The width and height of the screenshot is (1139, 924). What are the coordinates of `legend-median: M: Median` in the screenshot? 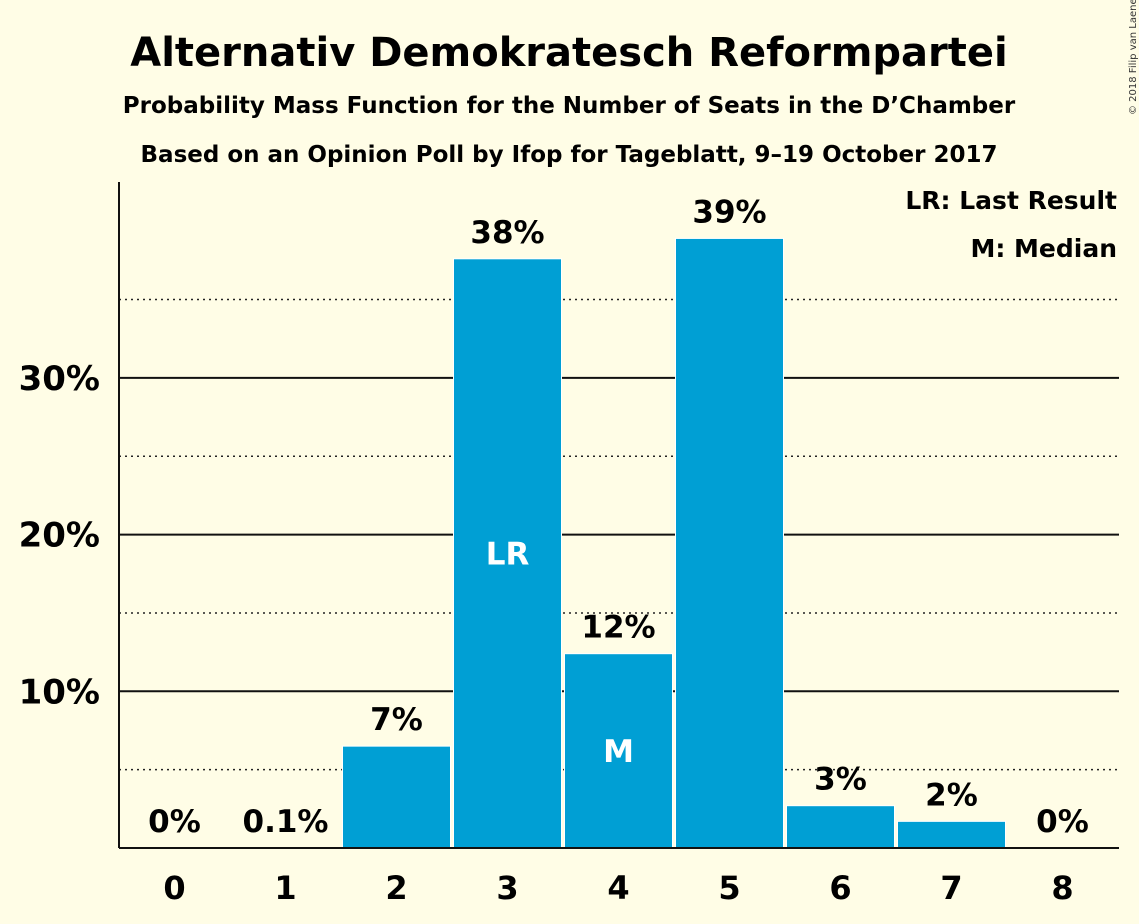 It's located at (1043, 248).